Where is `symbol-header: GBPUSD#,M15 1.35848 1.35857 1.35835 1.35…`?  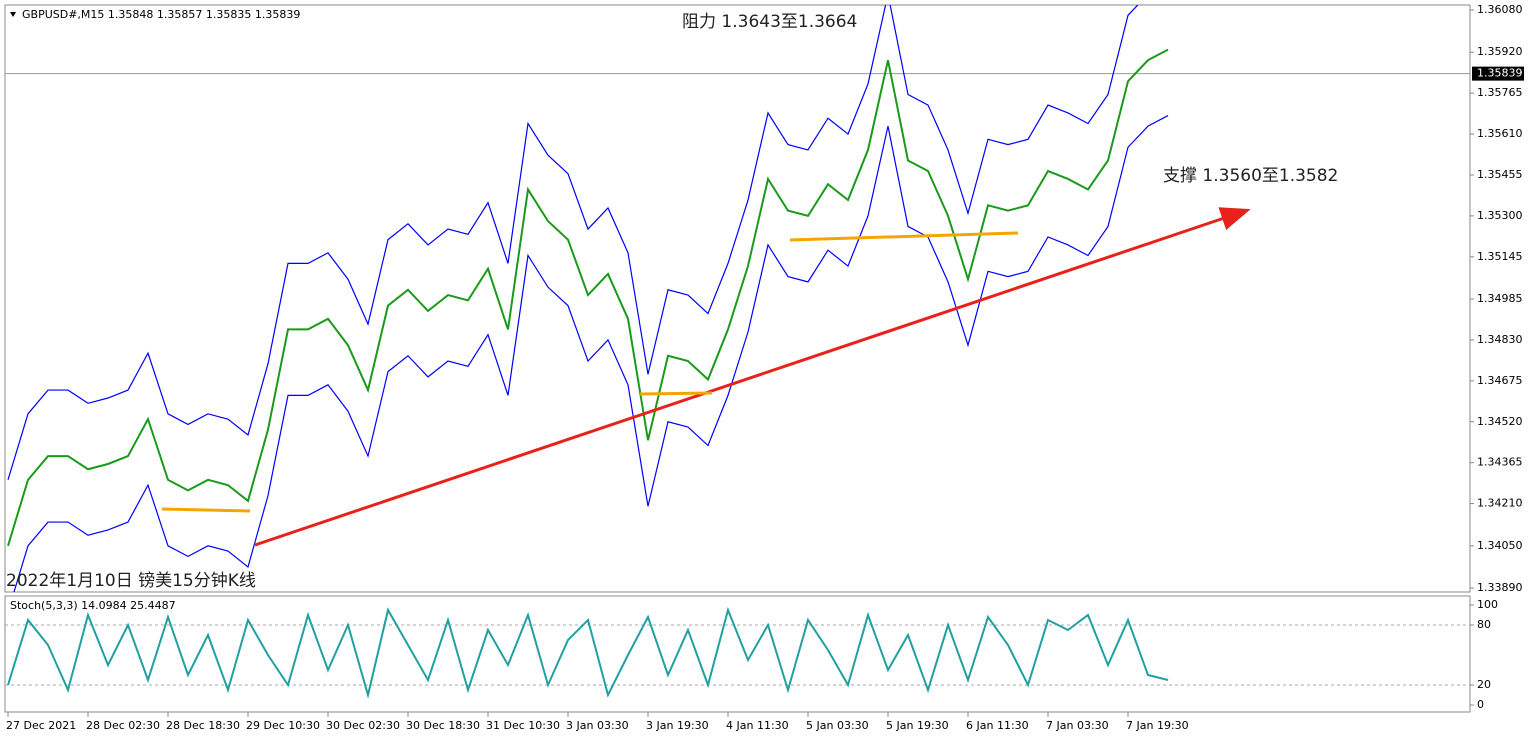
symbol-header: GBPUSD#,M15 1.35848 1.35857 1.35835 1.35… is located at coordinates (161, 14).